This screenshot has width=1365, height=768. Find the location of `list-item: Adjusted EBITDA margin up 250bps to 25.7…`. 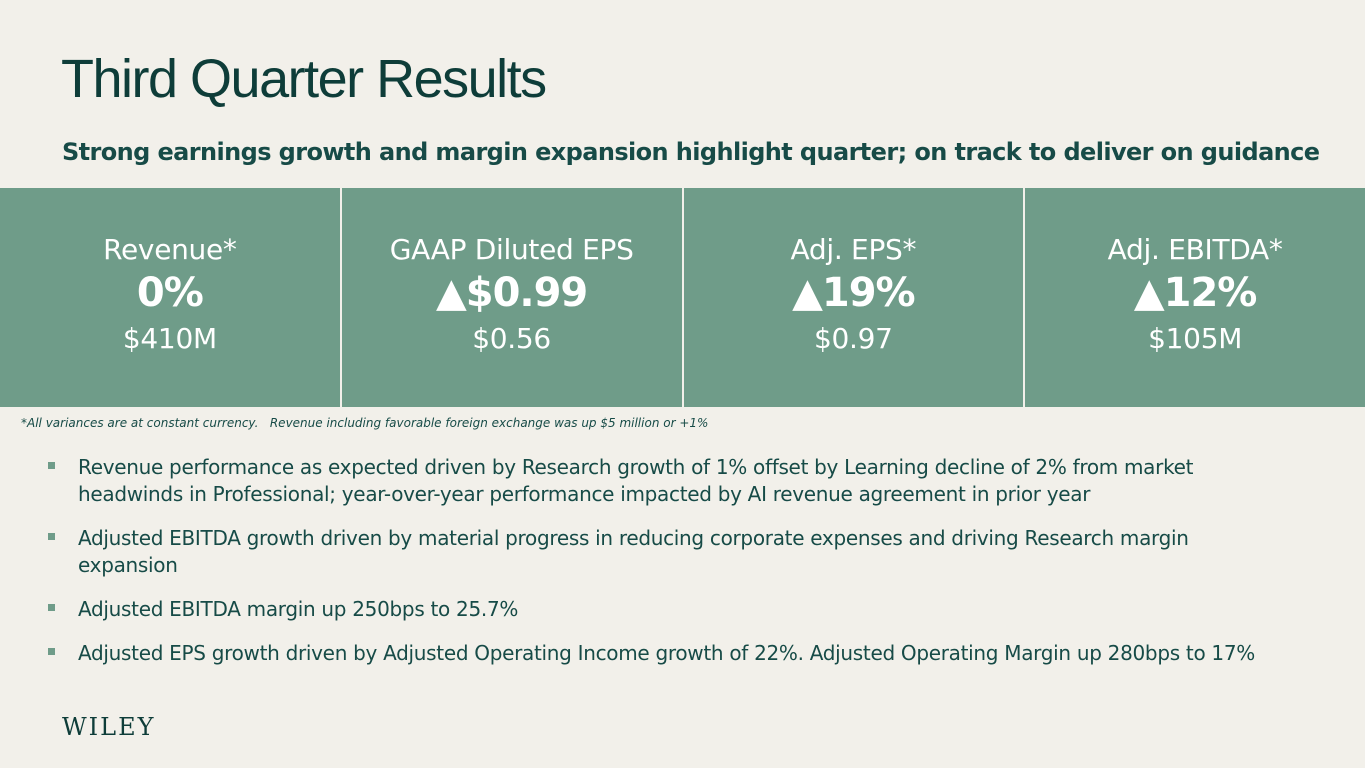

list-item: Adjusted EBITDA margin up 250bps to 25.7… is located at coordinates (688, 609).